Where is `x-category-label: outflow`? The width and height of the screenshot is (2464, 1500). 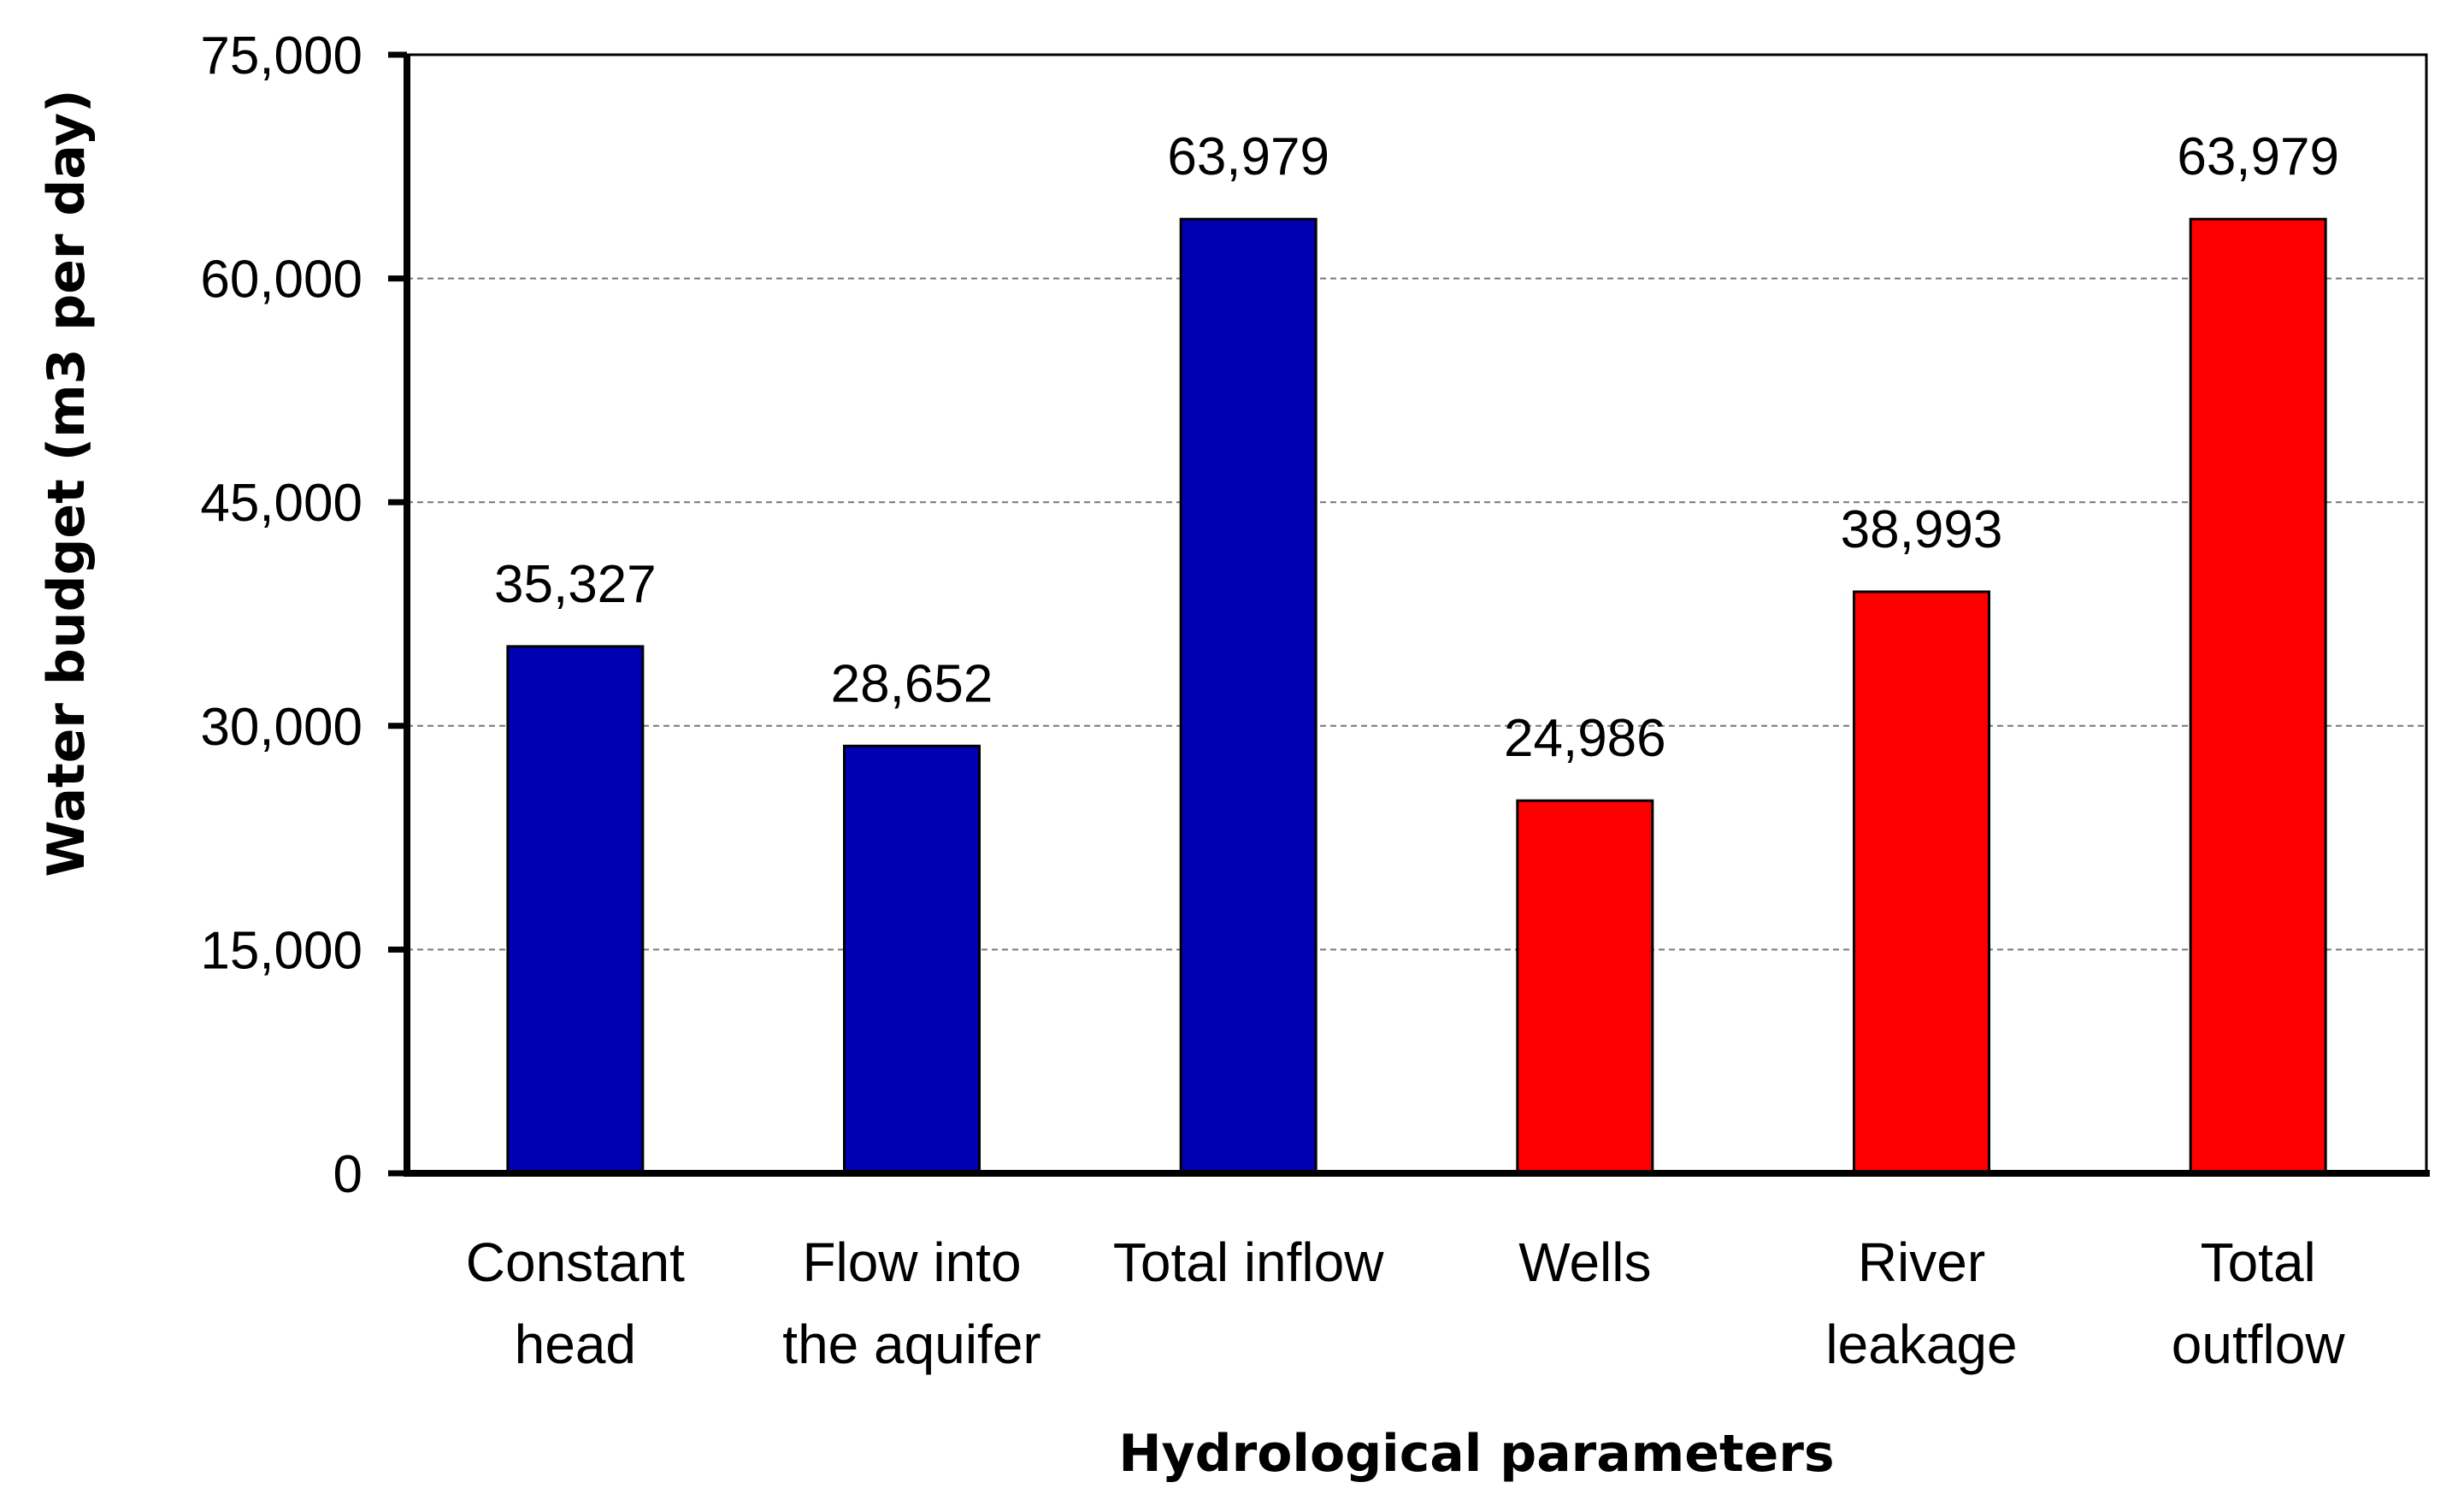
x-category-label: outflow is located at coordinates (2259, 1344).